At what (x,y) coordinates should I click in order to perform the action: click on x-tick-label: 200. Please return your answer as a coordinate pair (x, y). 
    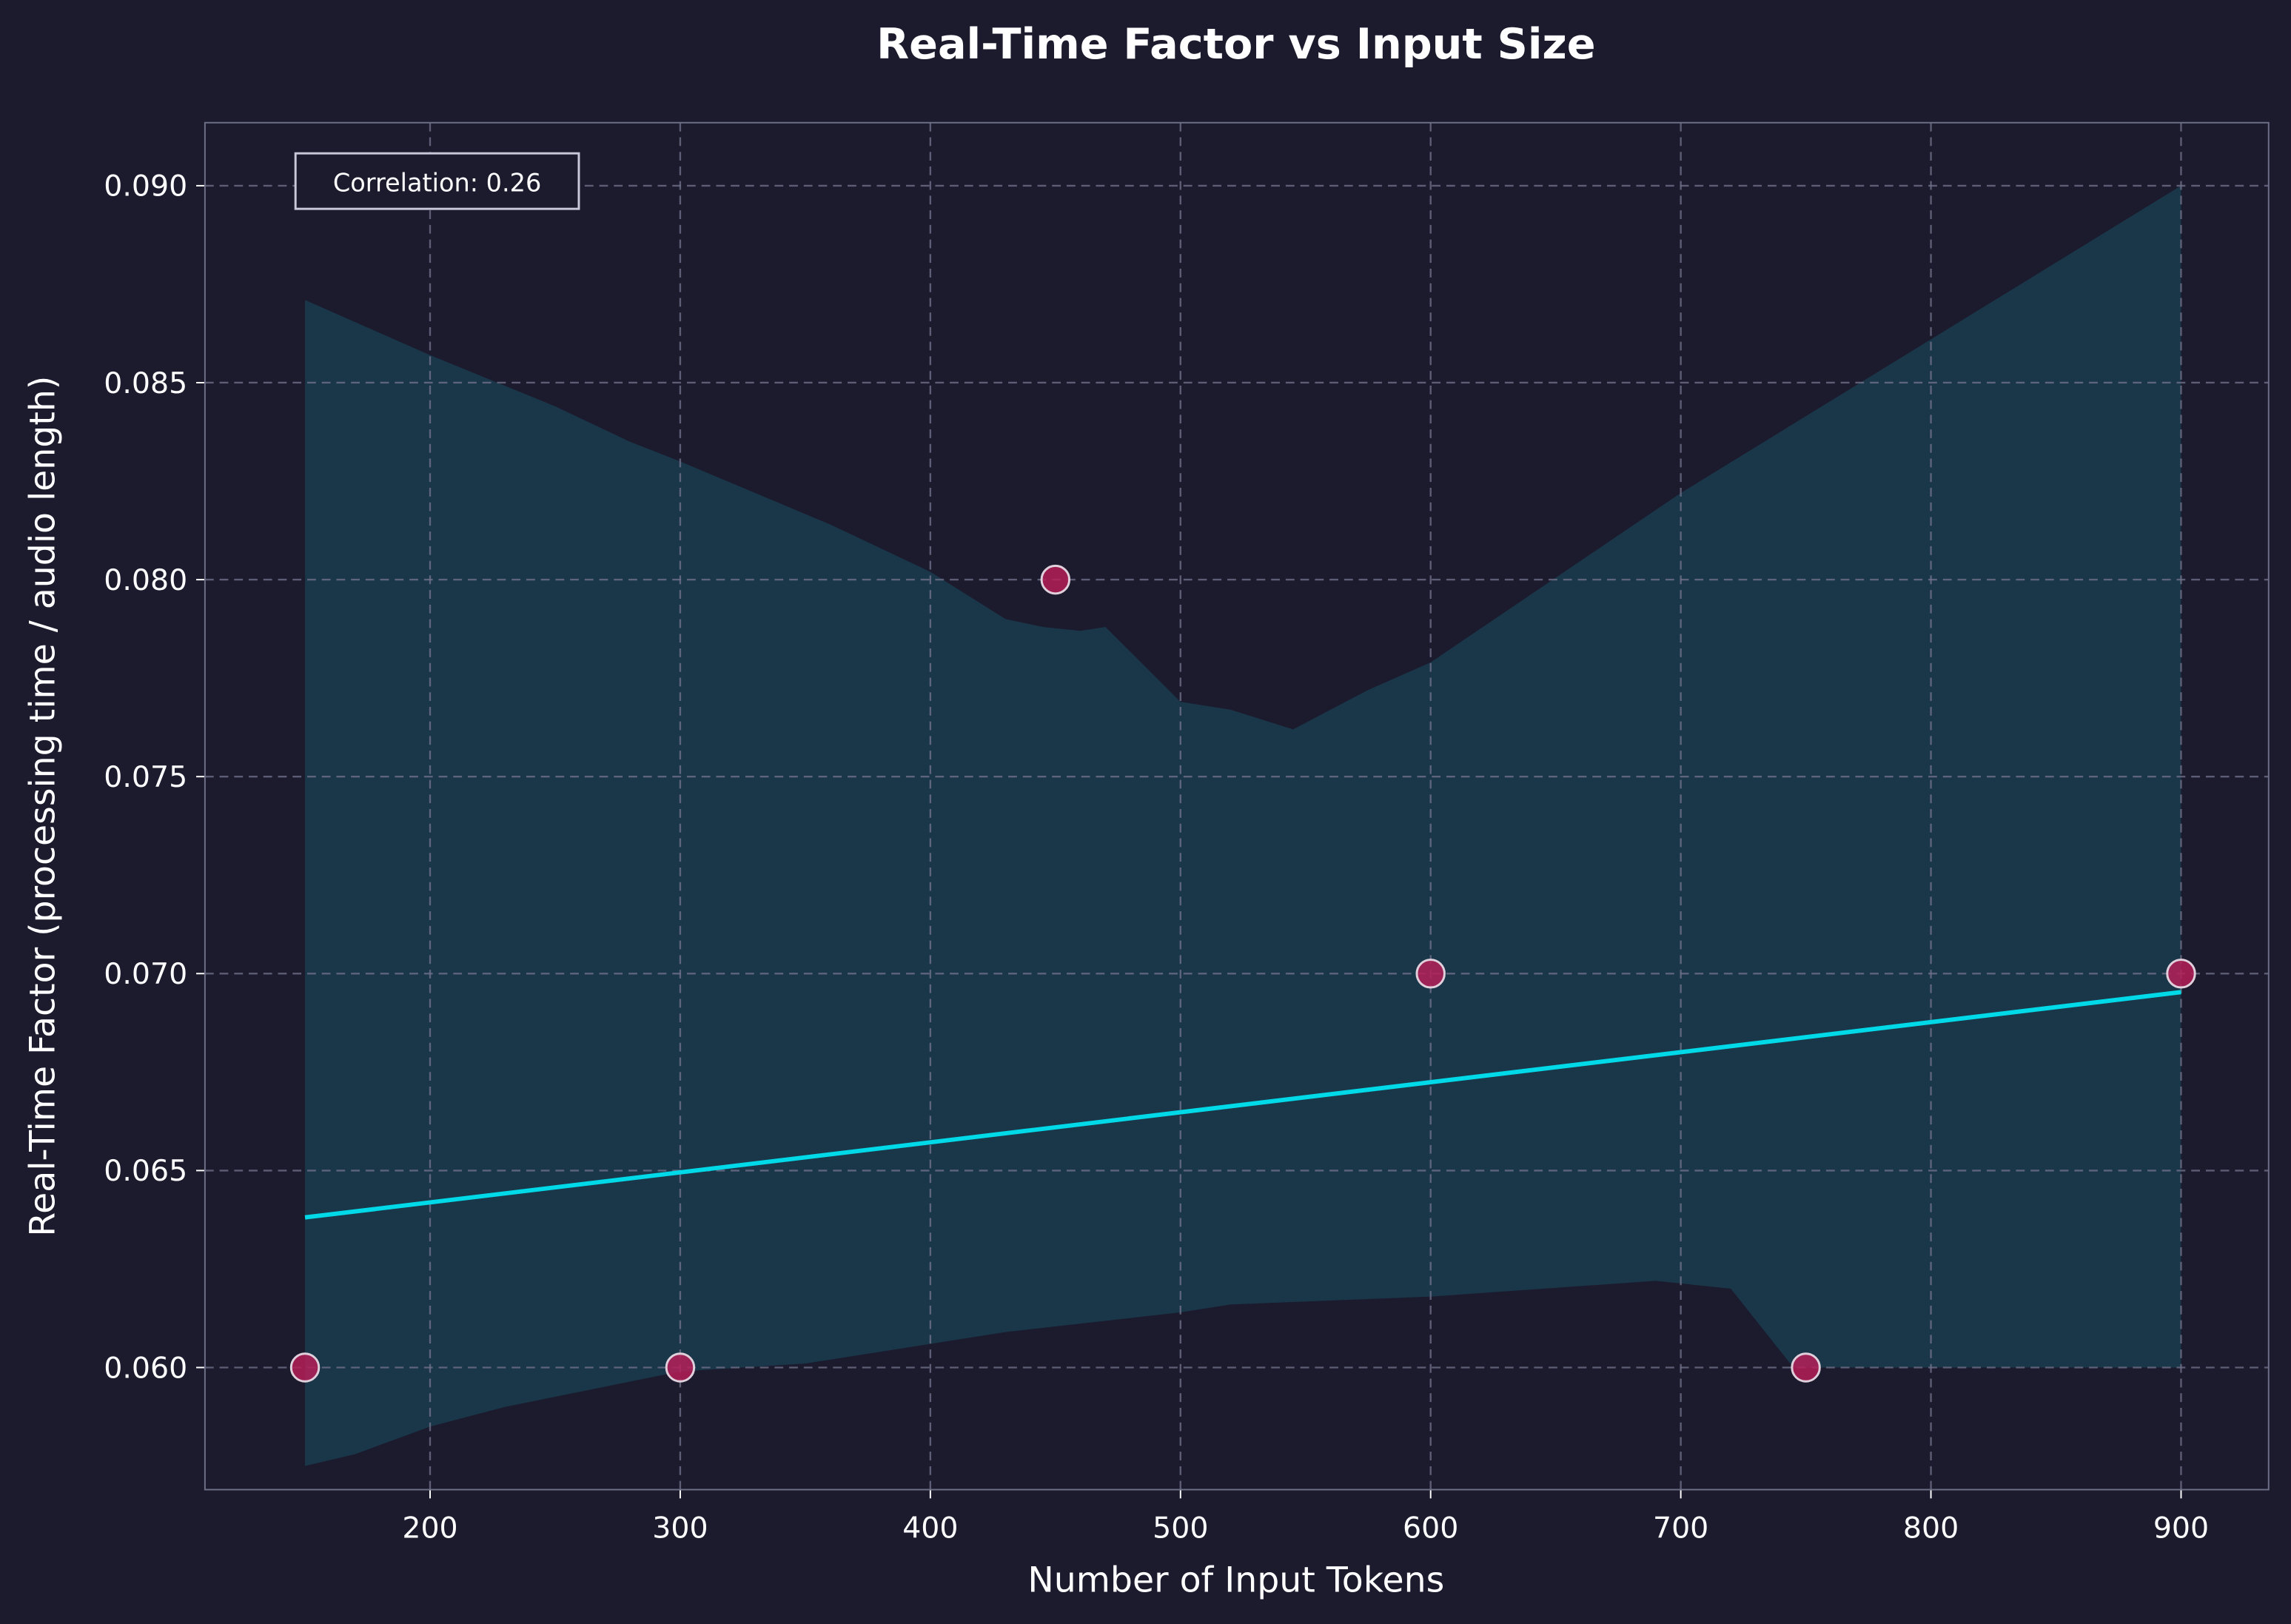
    Looking at the image, I should click on (429, 1528).